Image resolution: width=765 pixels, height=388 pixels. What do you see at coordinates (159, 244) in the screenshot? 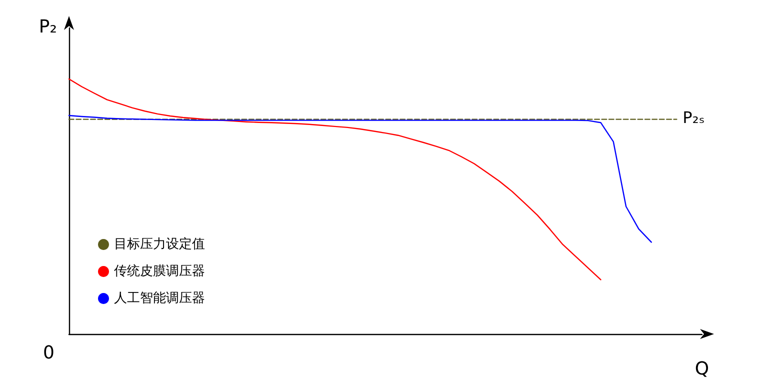
I see `legend-label: 目标压力设定值` at bounding box center [159, 244].